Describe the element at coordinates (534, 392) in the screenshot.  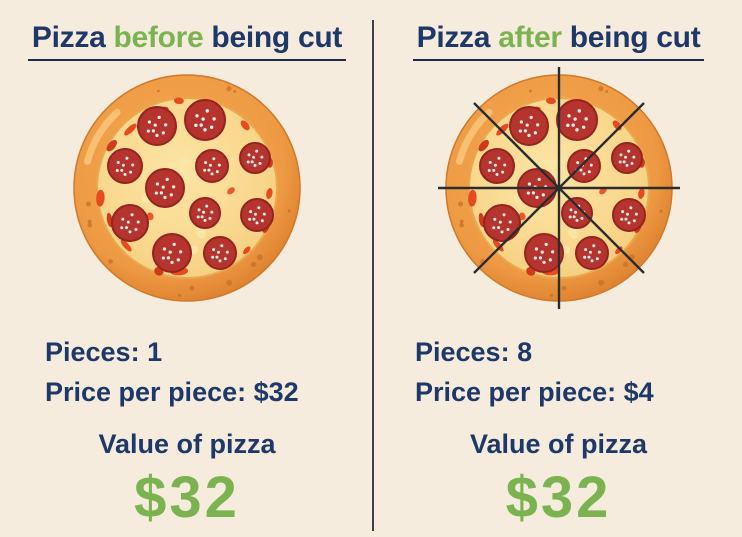
I see `price-per-piece: Price per piece: $4` at that location.